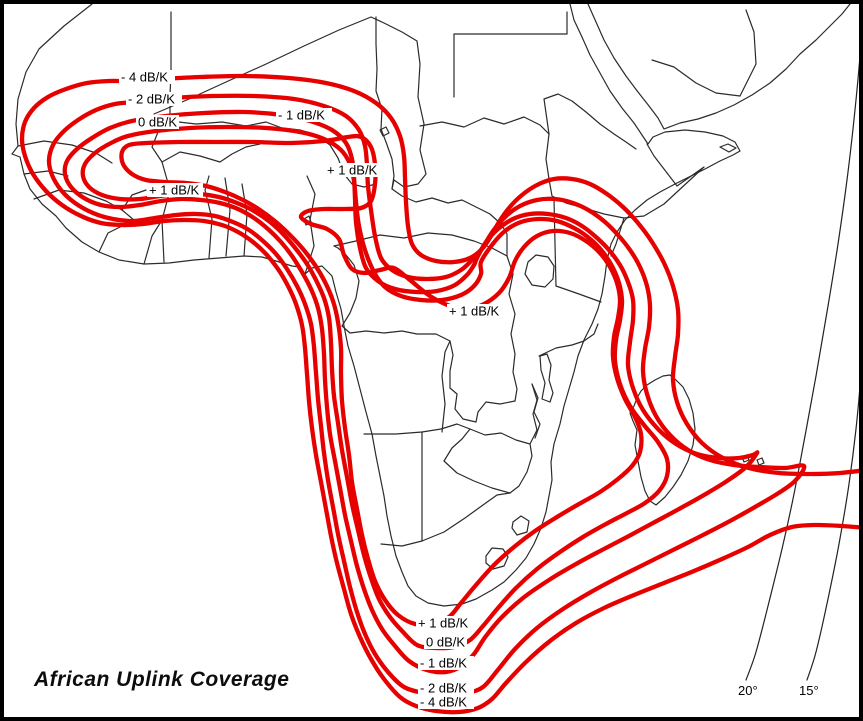 This screenshot has height=721, width=863. What do you see at coordinates (162, 679) in the screenshot?
I see `map-title: African Uplink Coverage` at bounding box center [162, 679].